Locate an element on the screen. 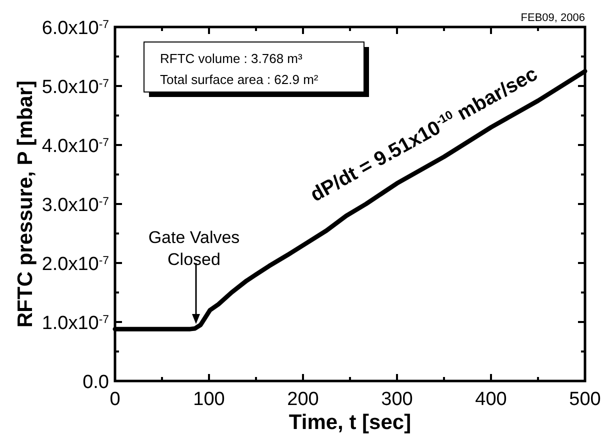 This screenshot has height=436, width=602. y-tick-label: 3.0x10$^{-7}$ is located at coordinates (75, 205).